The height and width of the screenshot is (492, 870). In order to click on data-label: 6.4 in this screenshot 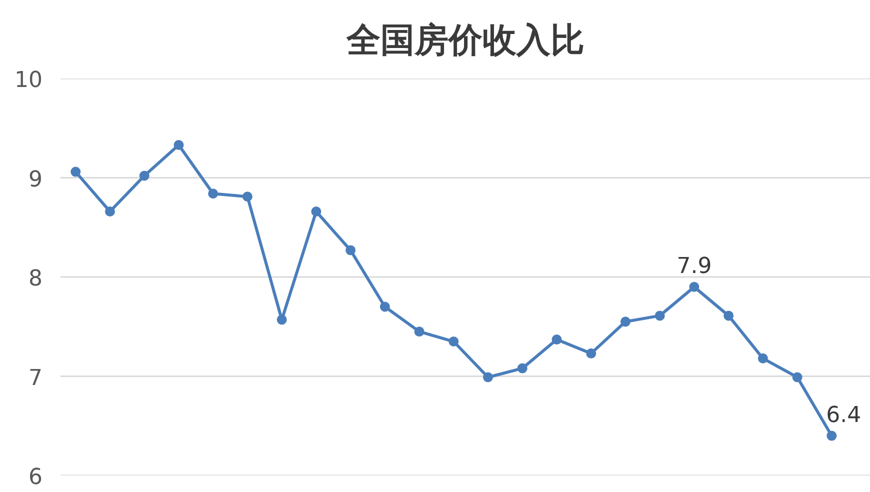, I will do `click(844, 415)`.